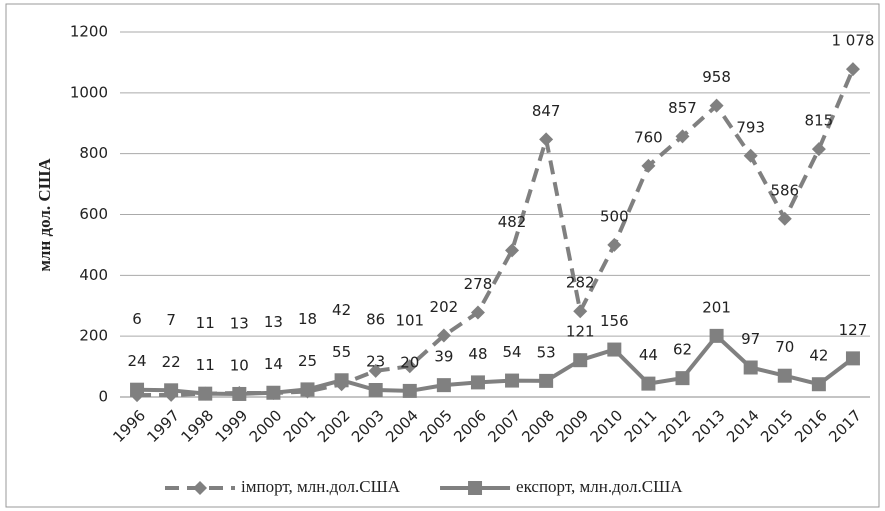 The image size is (885, 511). What do you see at coordinates (682, 350) in the screenshot?
I see `data-label: 62` at bounding box center [682, 350].